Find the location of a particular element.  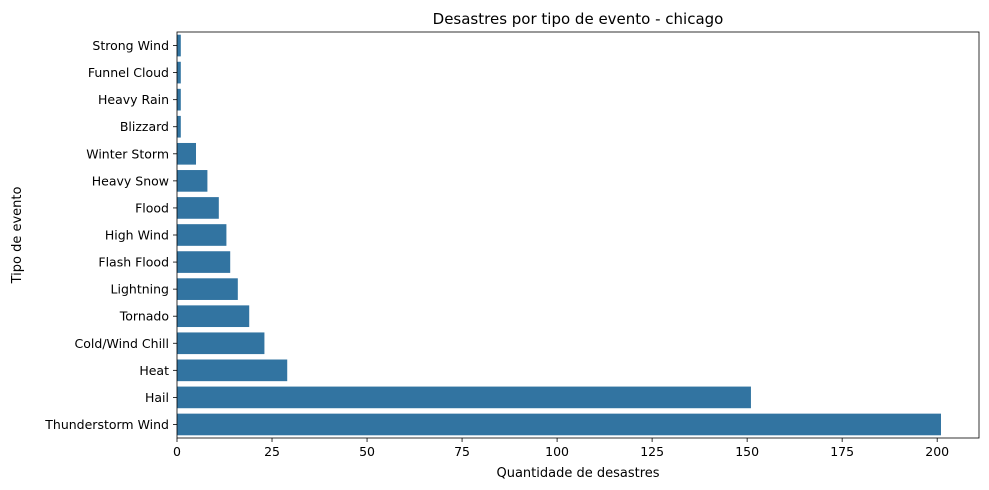

bar-thunderstorm-wind is located at coordinates (559, 424).